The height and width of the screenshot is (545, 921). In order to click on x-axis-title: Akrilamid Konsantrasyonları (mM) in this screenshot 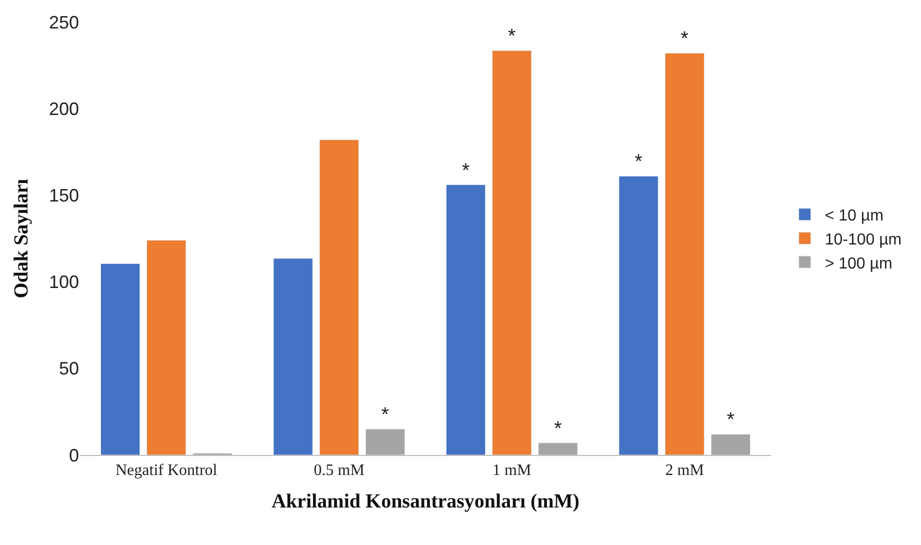, I will do `click(426, 501)`.